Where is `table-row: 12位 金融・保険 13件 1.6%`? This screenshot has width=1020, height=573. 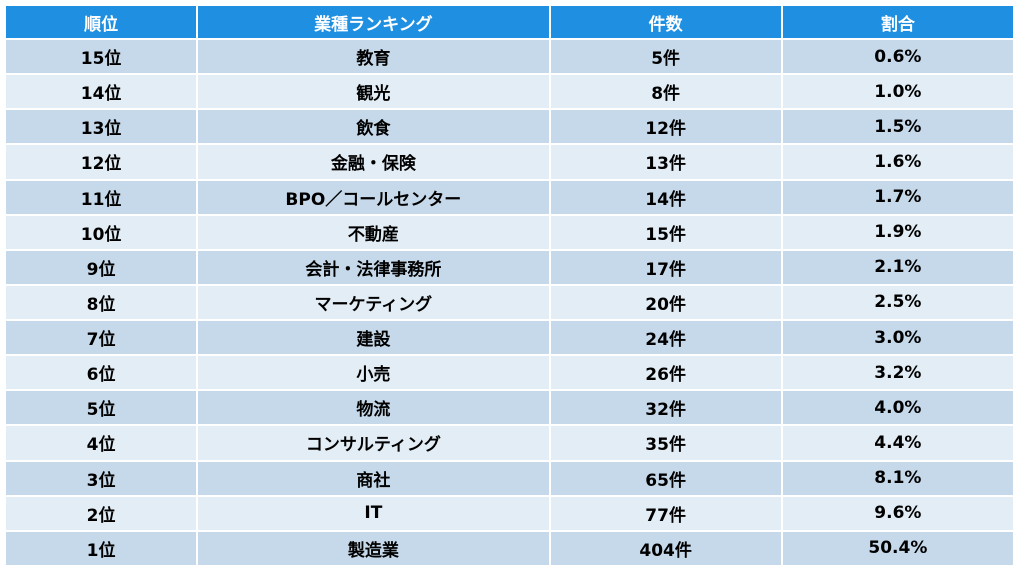 table-row: 12位 金融・保険 13件 1.6% is located at coordinates (509, 162).